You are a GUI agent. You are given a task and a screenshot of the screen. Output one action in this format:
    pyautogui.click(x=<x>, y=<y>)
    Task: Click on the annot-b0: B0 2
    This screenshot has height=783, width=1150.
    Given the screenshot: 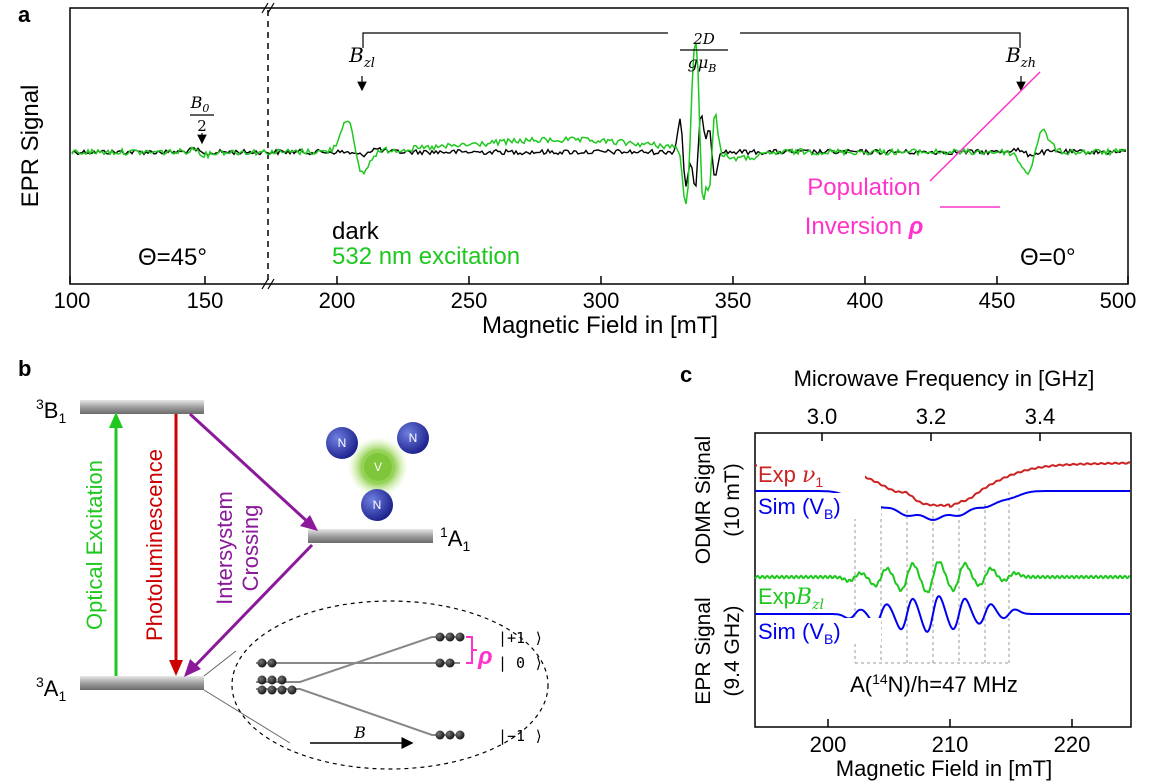 What is the action you would take?
    pyautogui.click(x=202, y=119)
    